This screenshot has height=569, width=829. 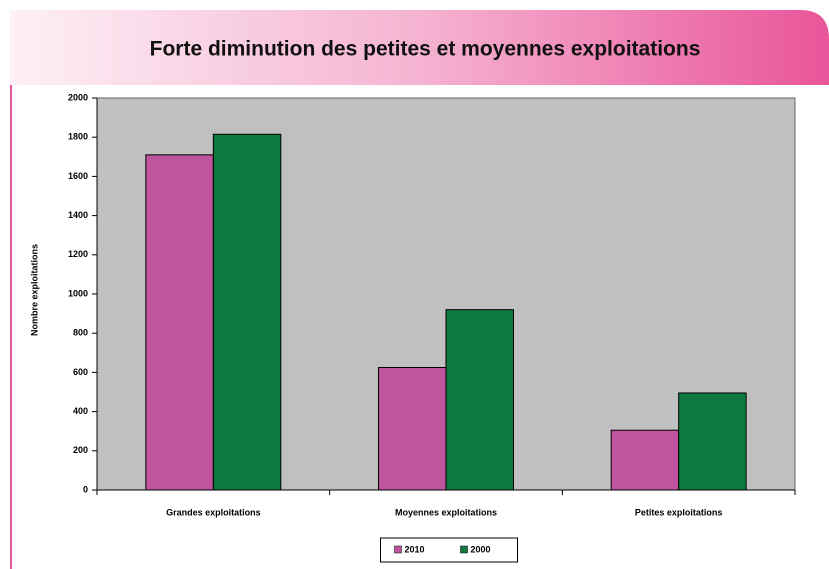 I want to click on header-band, so click(x=419, y=47).